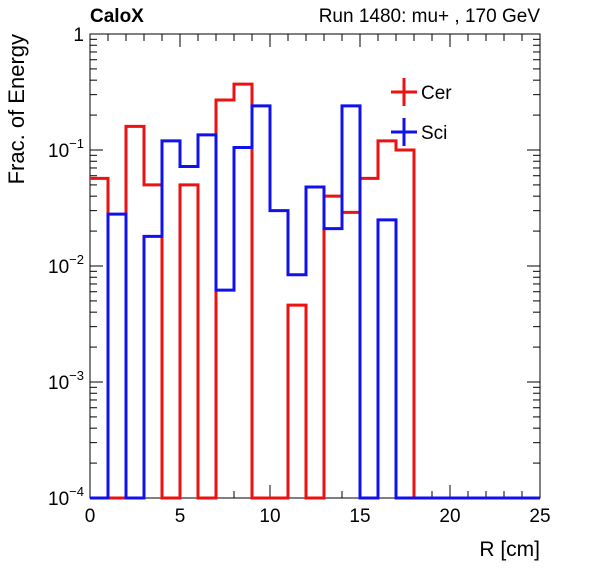 This screenshot has height=572, width=596. What do you see at coordinates (117, 16) in the screenshot?
I see `experiment-label: CaloX` at bounding box center [117, 16].